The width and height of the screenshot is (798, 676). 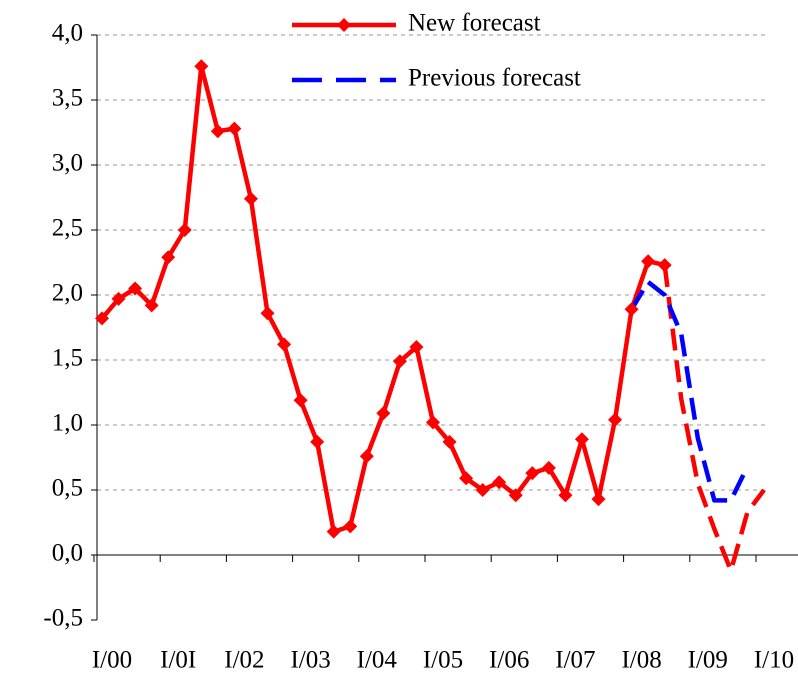 I want to click on x-tick-label: I/04, so click(x=377, y=660).